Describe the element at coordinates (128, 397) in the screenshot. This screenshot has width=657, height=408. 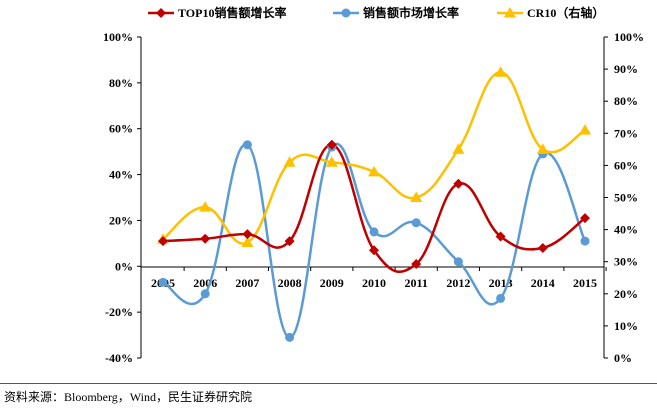
I see `source-note: 资料来源：Bloomberg，Wind，民生证券研究院` at that location.